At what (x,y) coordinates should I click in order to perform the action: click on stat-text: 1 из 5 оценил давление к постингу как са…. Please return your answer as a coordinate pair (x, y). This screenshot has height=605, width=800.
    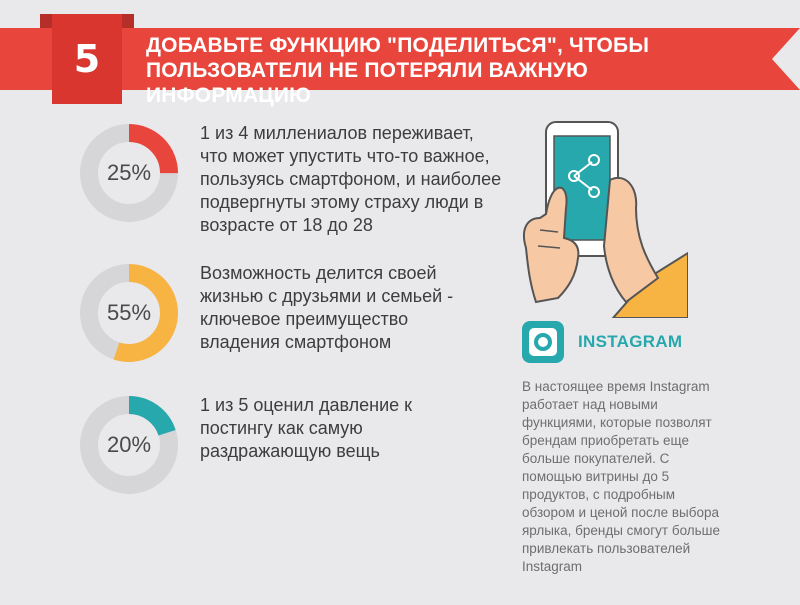
    Looking at the image, I should click on (306, 428).